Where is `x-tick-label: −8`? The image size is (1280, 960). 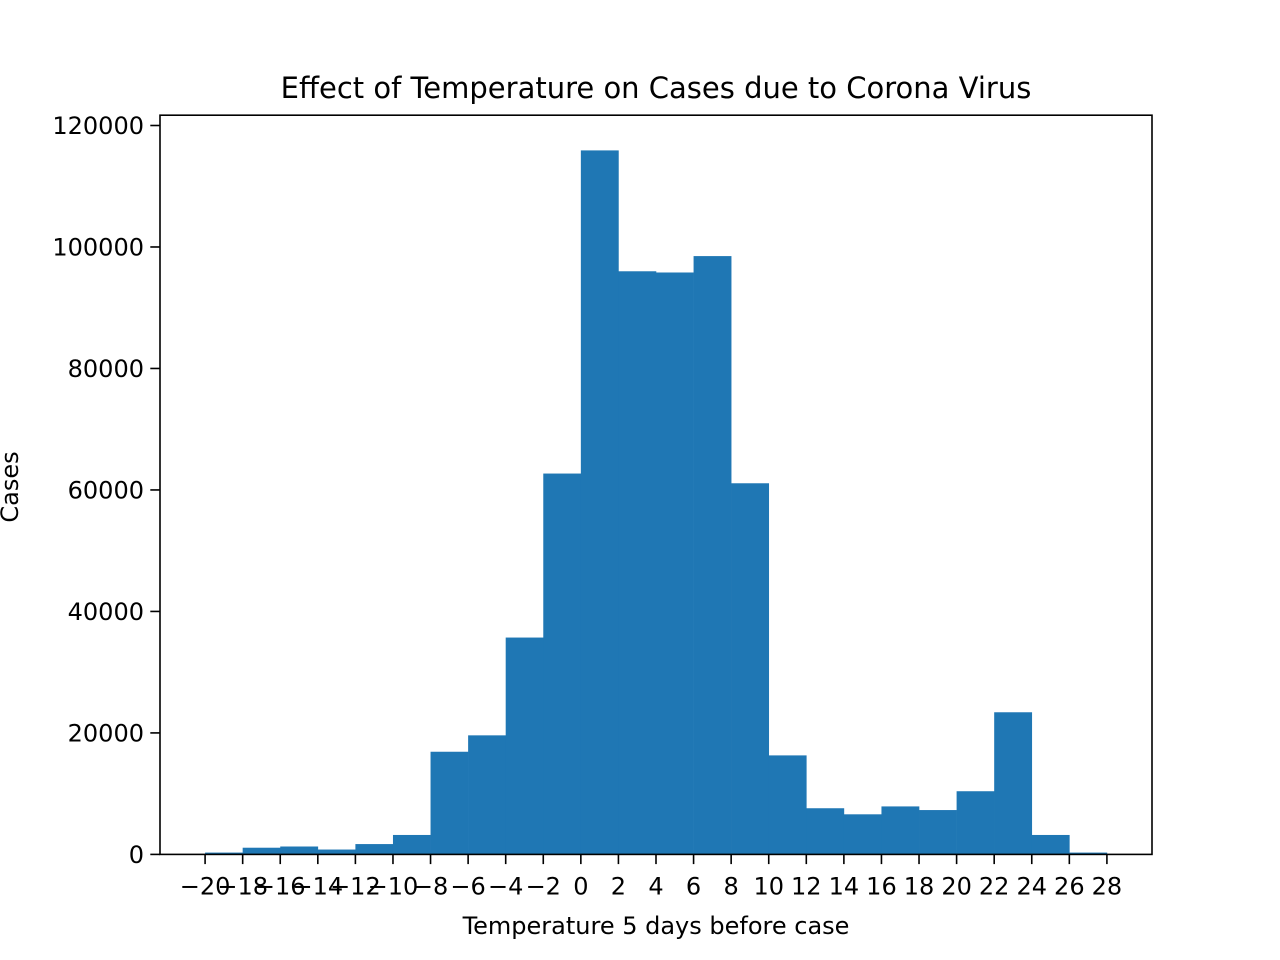
x-tick-label: −8 is located at coordinates (430, 886).